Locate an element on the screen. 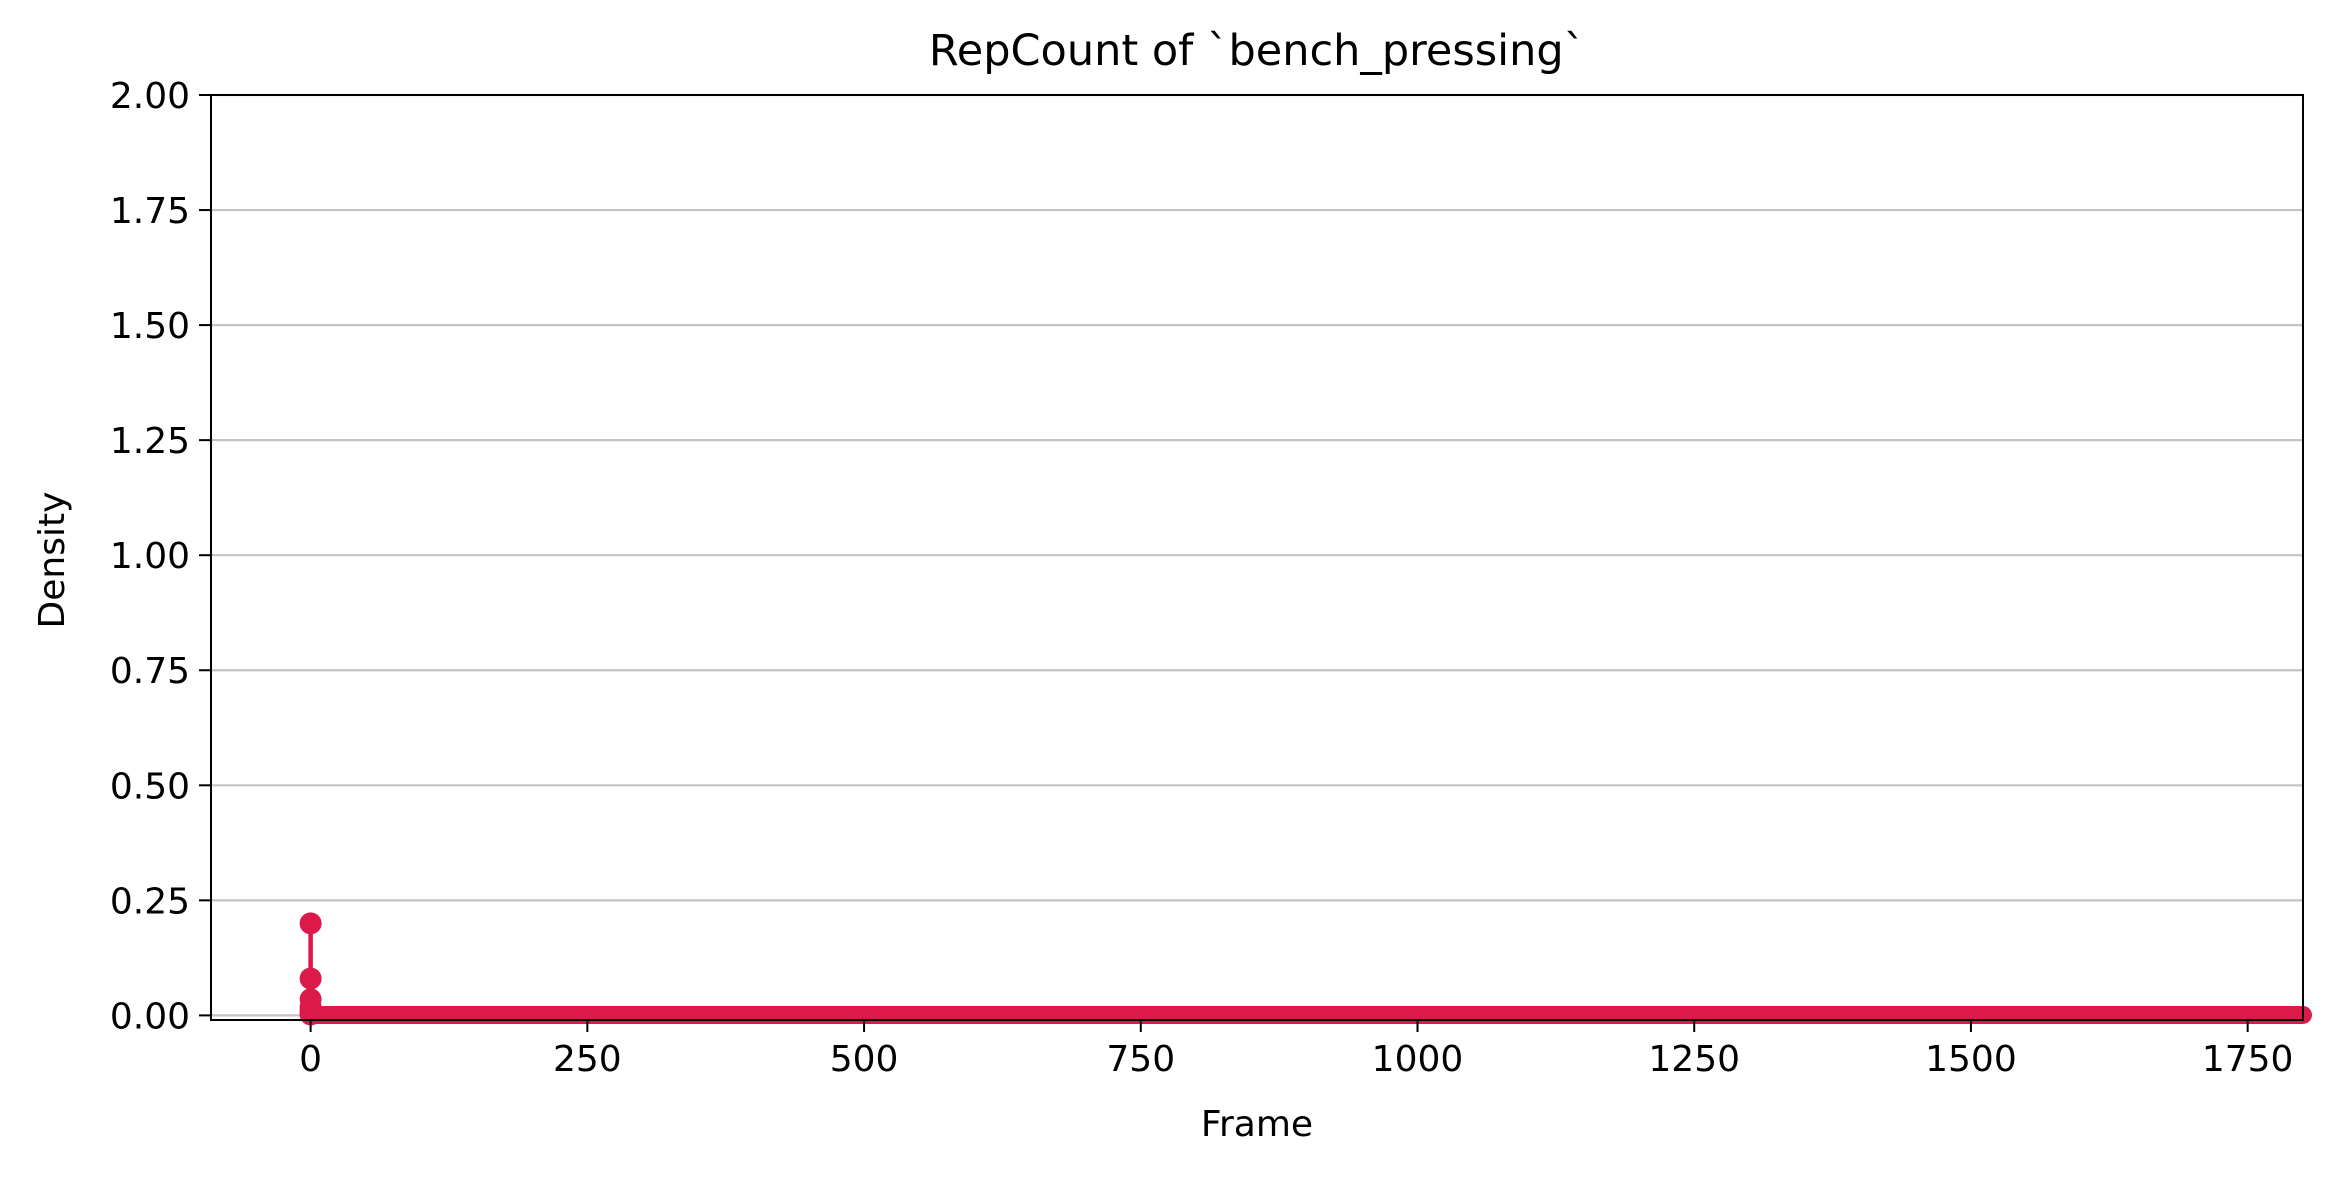 The height and width of the screenshot is (1178, 2333). y-tick-label-2: 0.50 is located at coordinates (150, 786).